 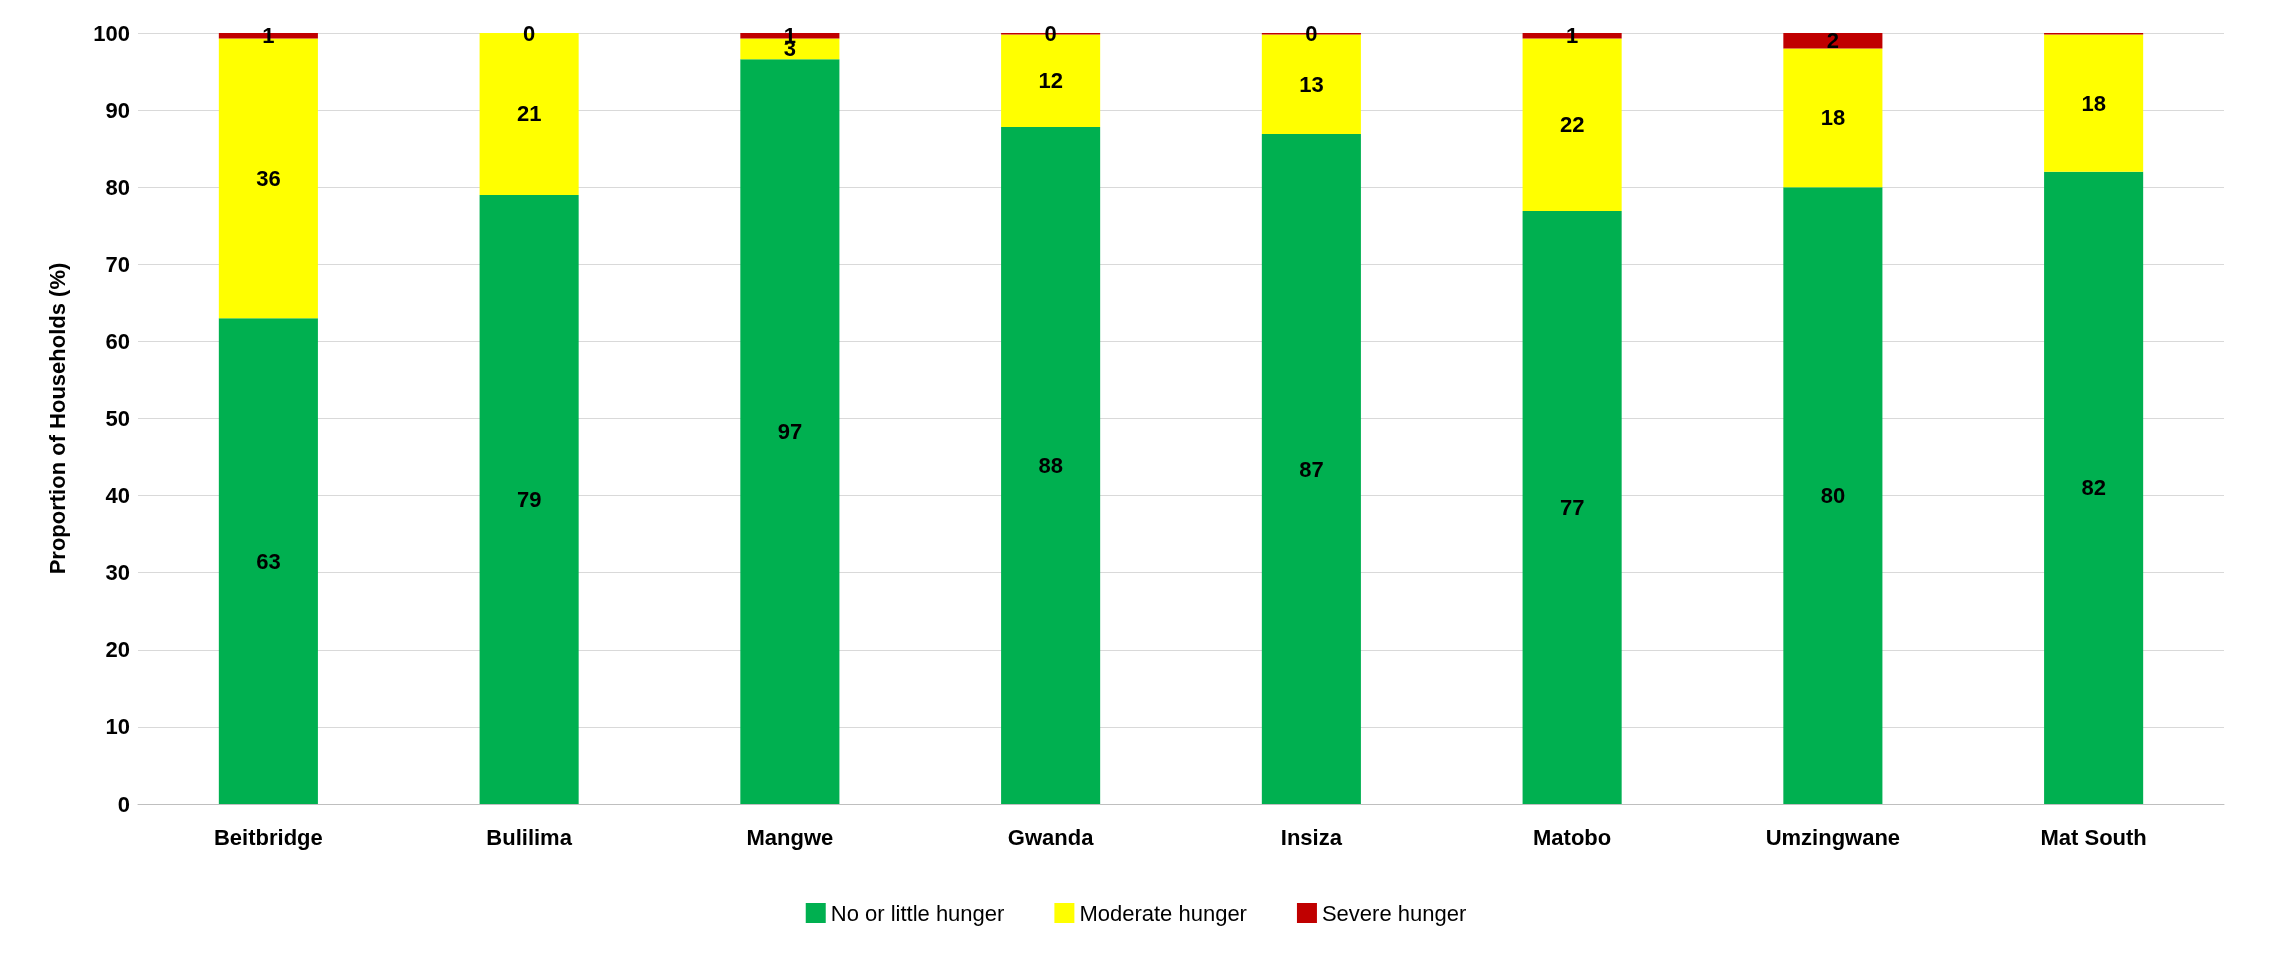 What do you see at coordinates (1572, 125) in the screenshot?
I see `data-label: 22` at bounding box center [1572, 125].